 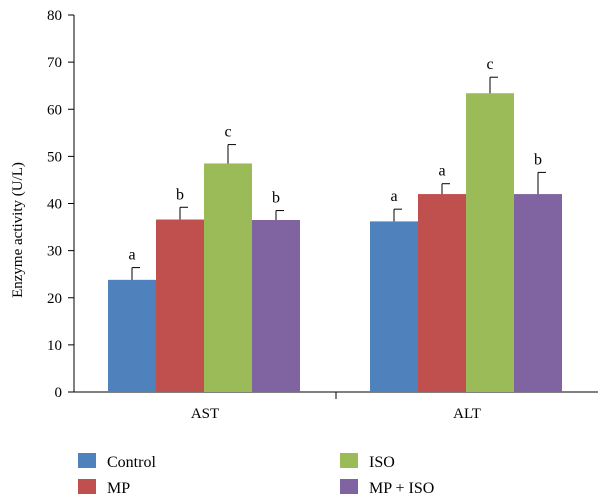 I want to click on legend: Control MP ISO MP + ISO, so click(x=256, y=475).